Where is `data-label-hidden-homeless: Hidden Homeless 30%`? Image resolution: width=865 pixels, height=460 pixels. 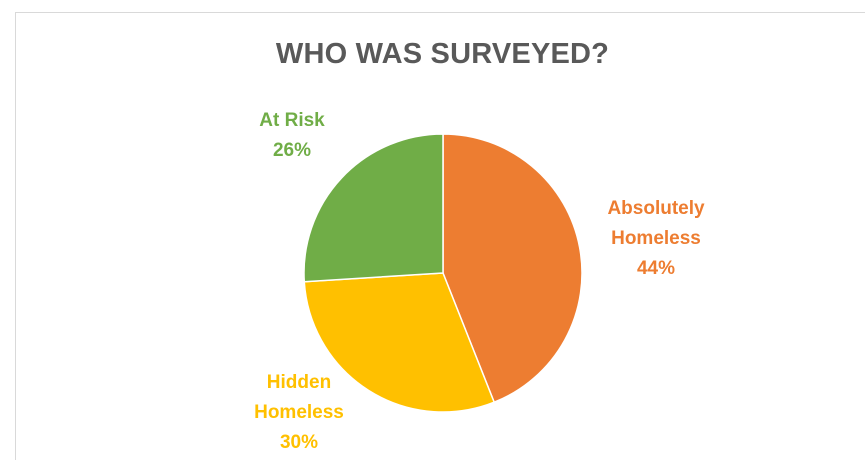
data-label-hidden-homeless: Hidden Homeless 30% is located at coordinates (299, 412).